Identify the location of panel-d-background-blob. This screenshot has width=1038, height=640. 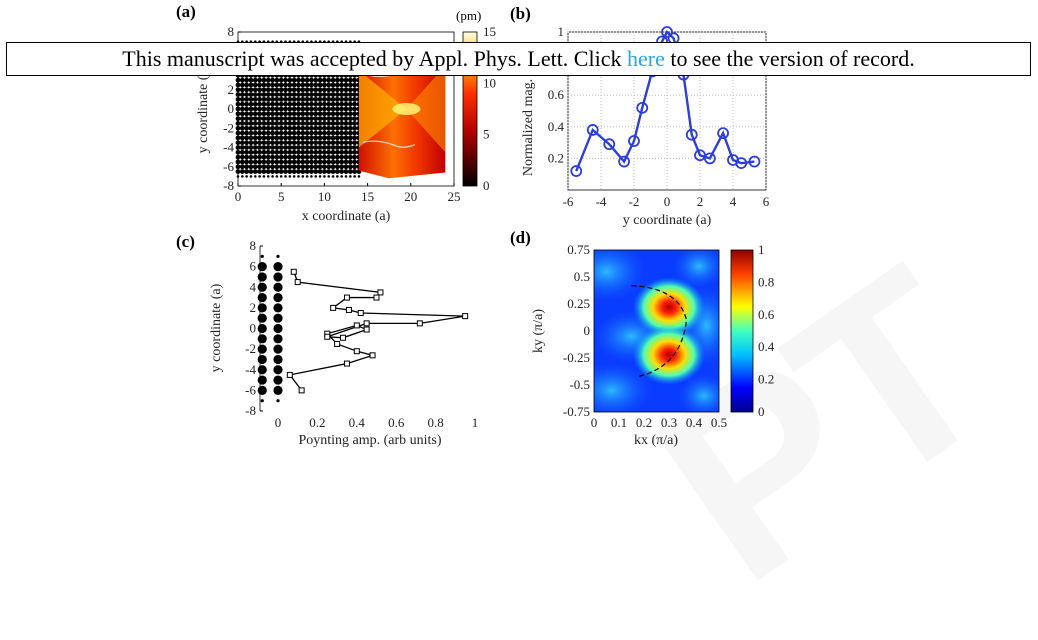
(696, 269).